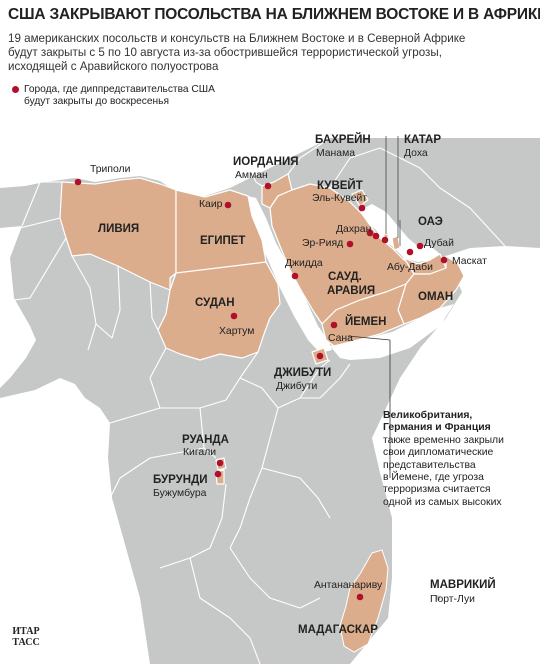 This screenshot has width=540, height=664. Describe the element at coordinates (334, 325) in the screenshot. I see `city-dot-sanaa` at that location.